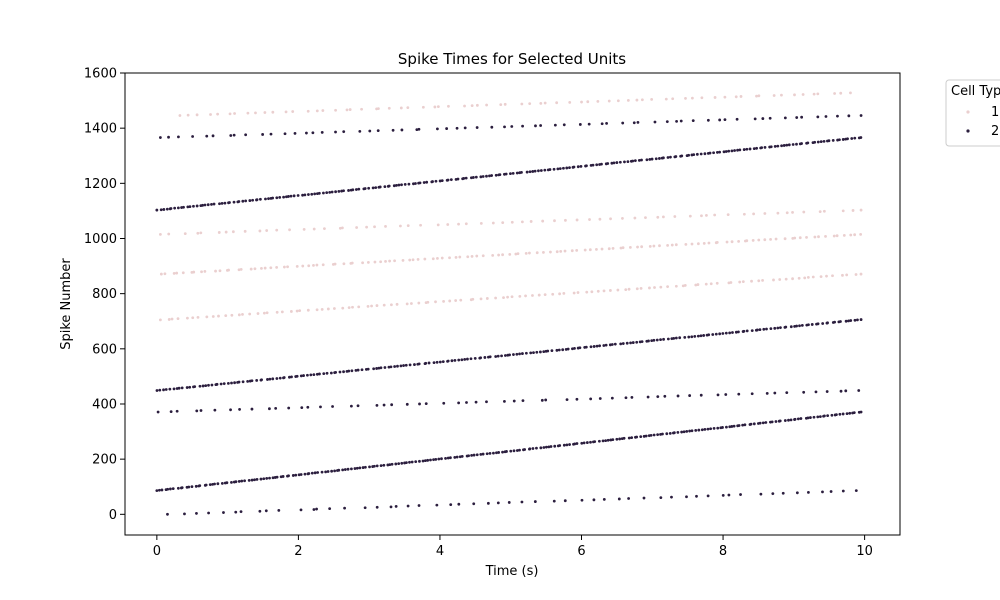  Describe the element at coordinates (100, 184) in the screenshot. I see `y-tick-label: 1200` at that location.